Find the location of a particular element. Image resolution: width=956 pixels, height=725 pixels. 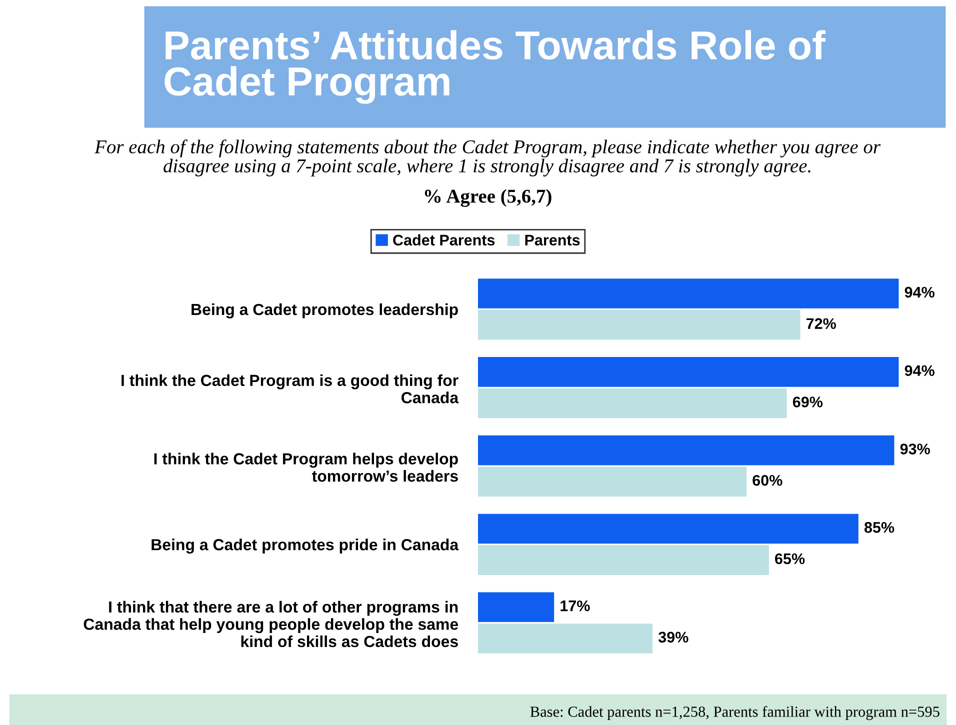

y-tick-label: Being a Cadet promotes pride in Canada is located at coordinates (305, 546).